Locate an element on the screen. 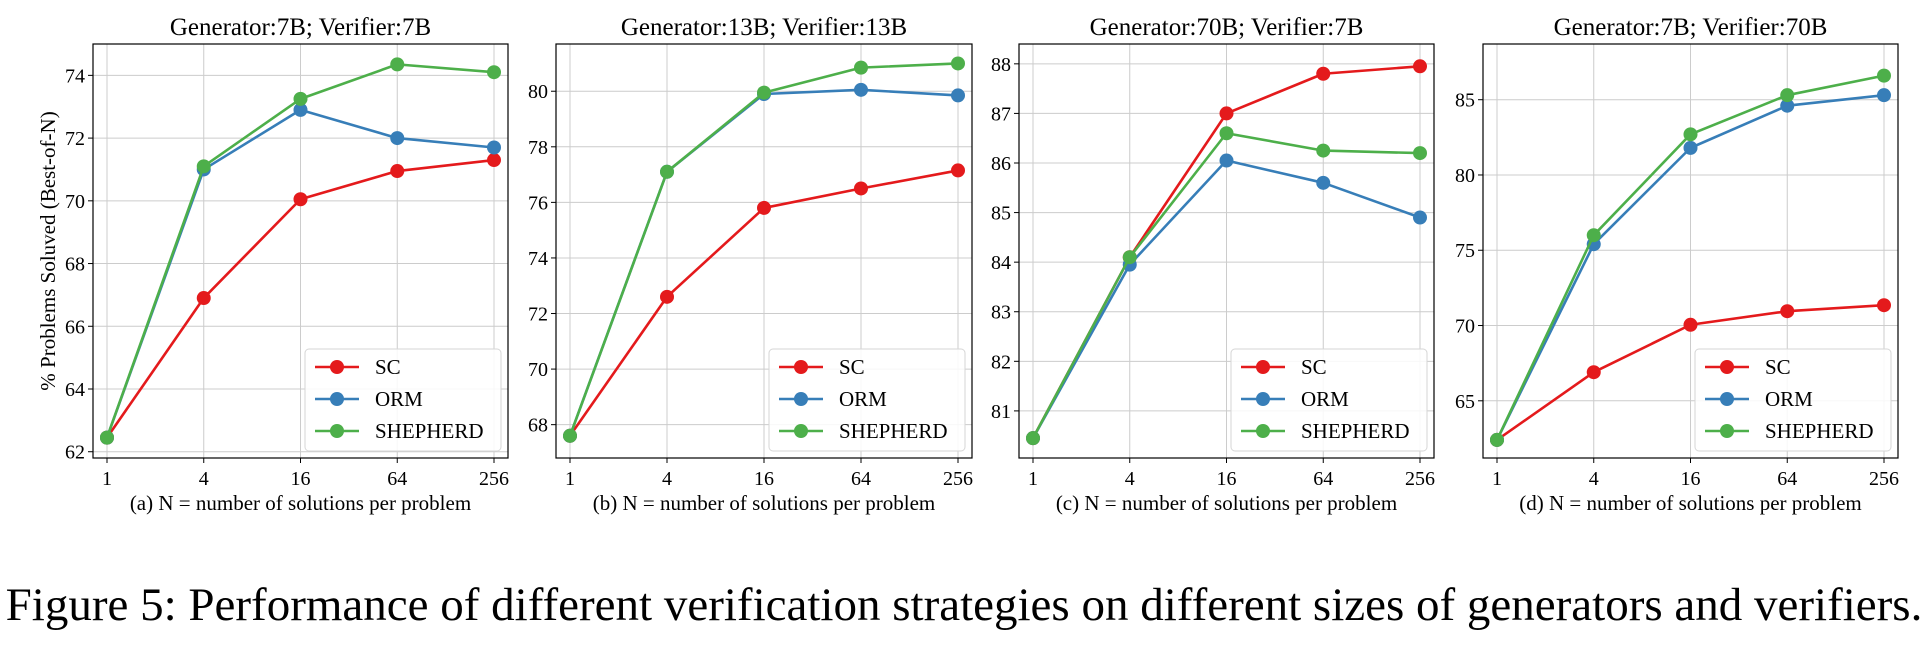  x-axis-label: (d) N = number of solutions per problem is located at coordinates (1690, 503).